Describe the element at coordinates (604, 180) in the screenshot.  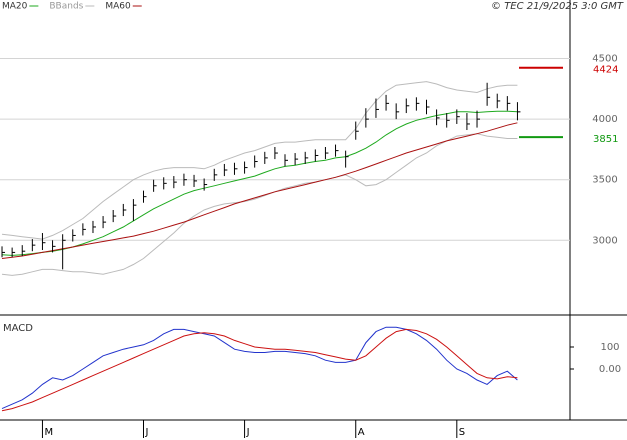
I see `y-tick-label: 3500` at that location.